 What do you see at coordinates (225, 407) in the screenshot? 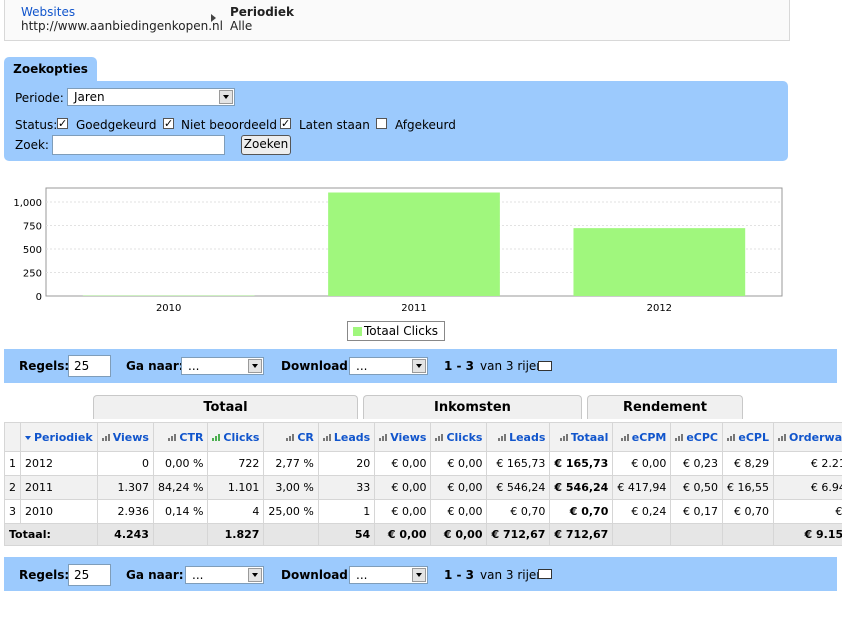
I see `group-totaal: Totaal` at bounding box center [225, 407].